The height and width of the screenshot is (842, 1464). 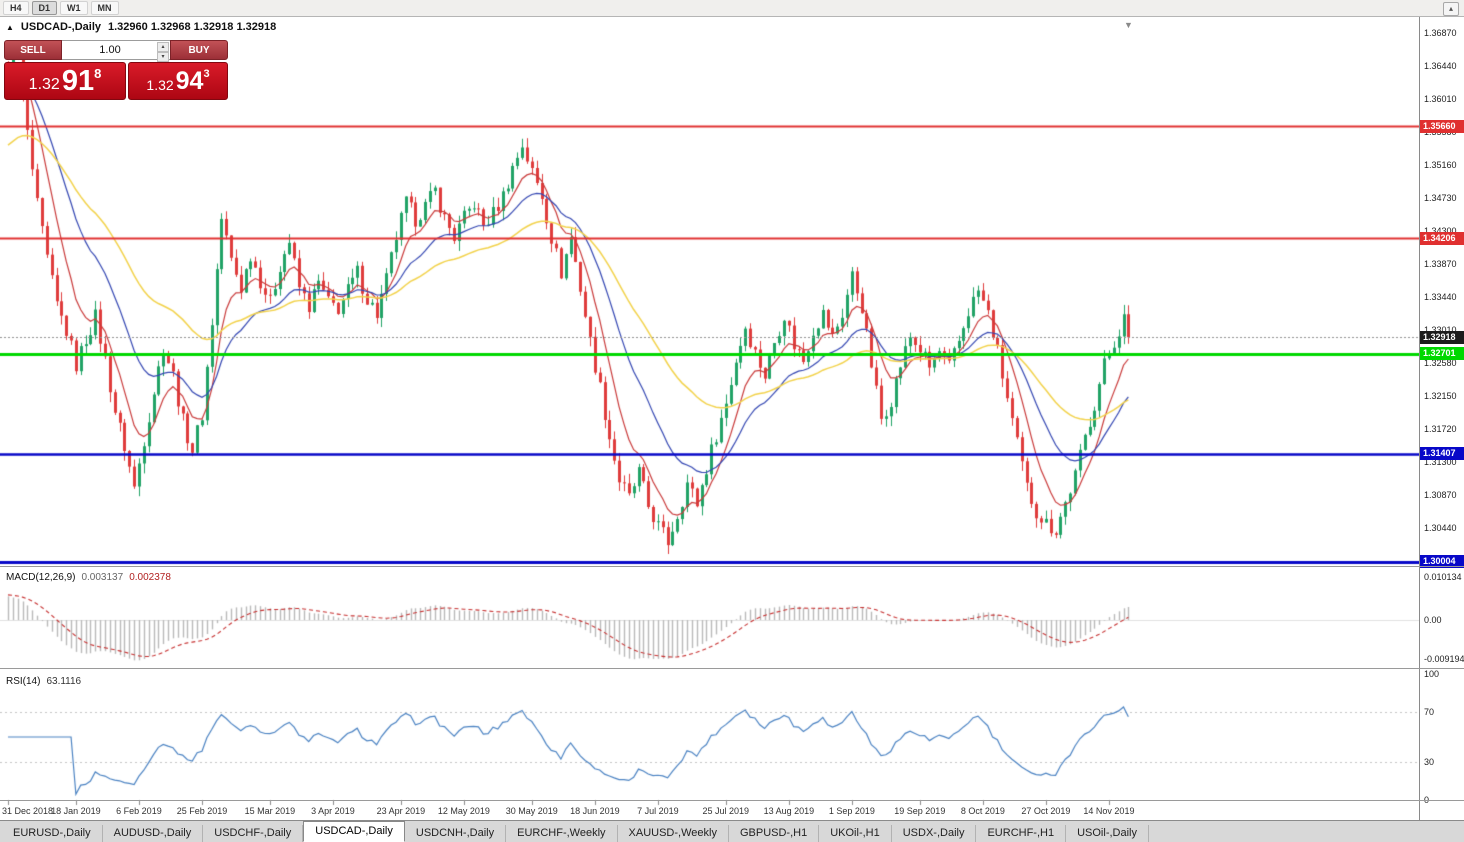 What do you see at coordinates (354, 831) in the screenshot?
I see `chart-tab-usdcad-daily: USDCAD-,Daily` at bounding box center [354, 831].